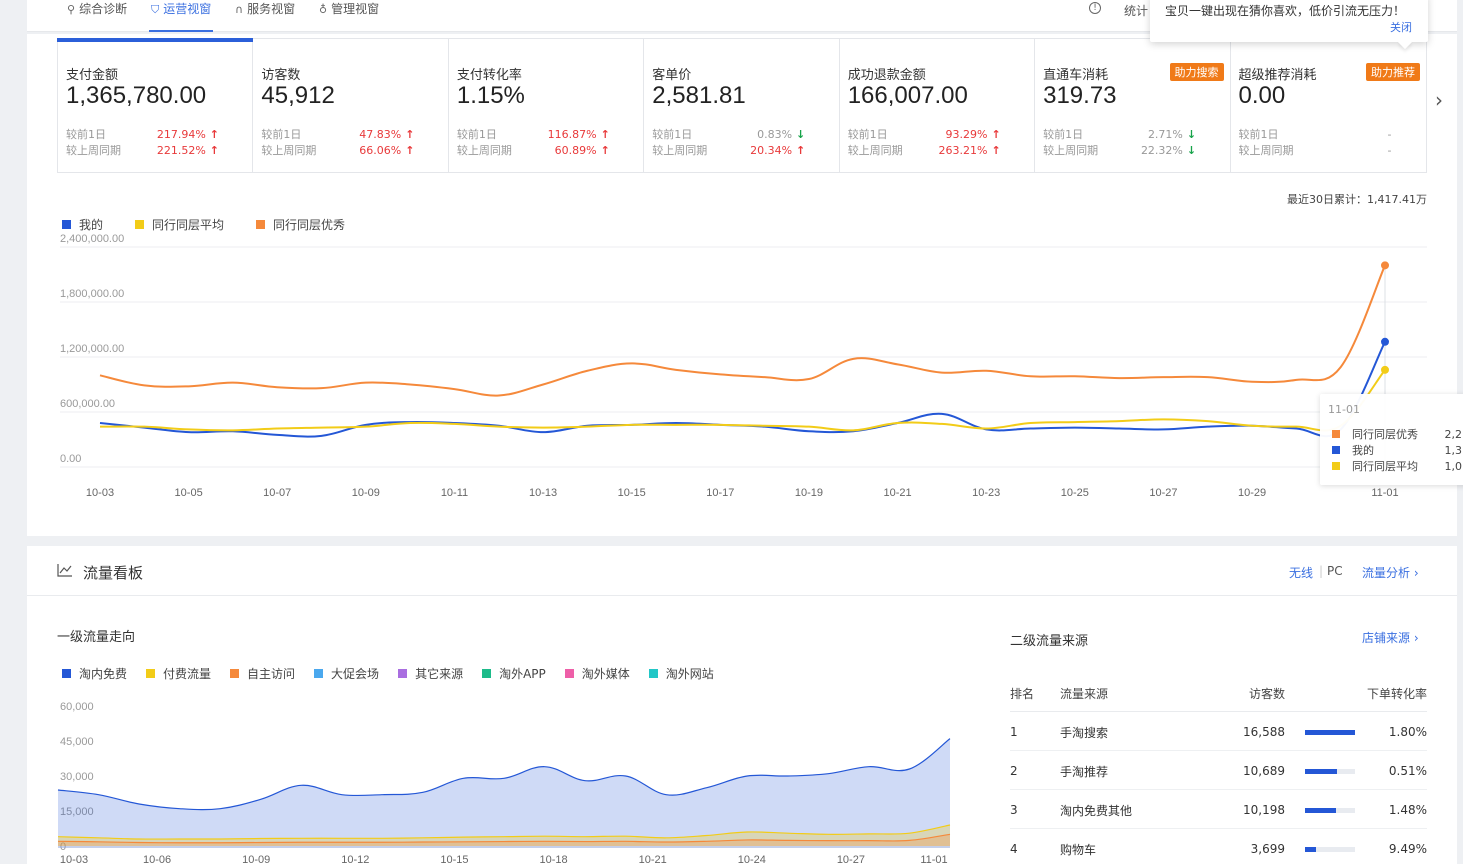  I want to click on metric-badge: 助力推荐, so click(1392, 72).